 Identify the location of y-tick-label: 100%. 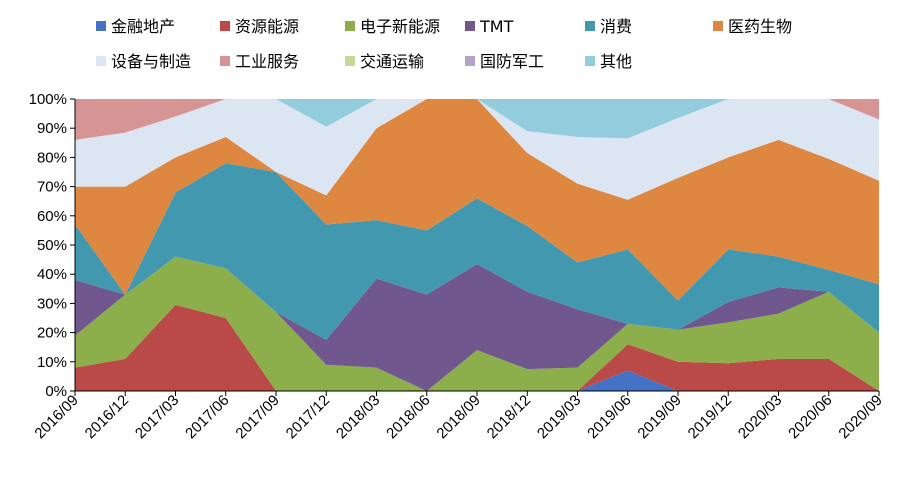
(48, 99).